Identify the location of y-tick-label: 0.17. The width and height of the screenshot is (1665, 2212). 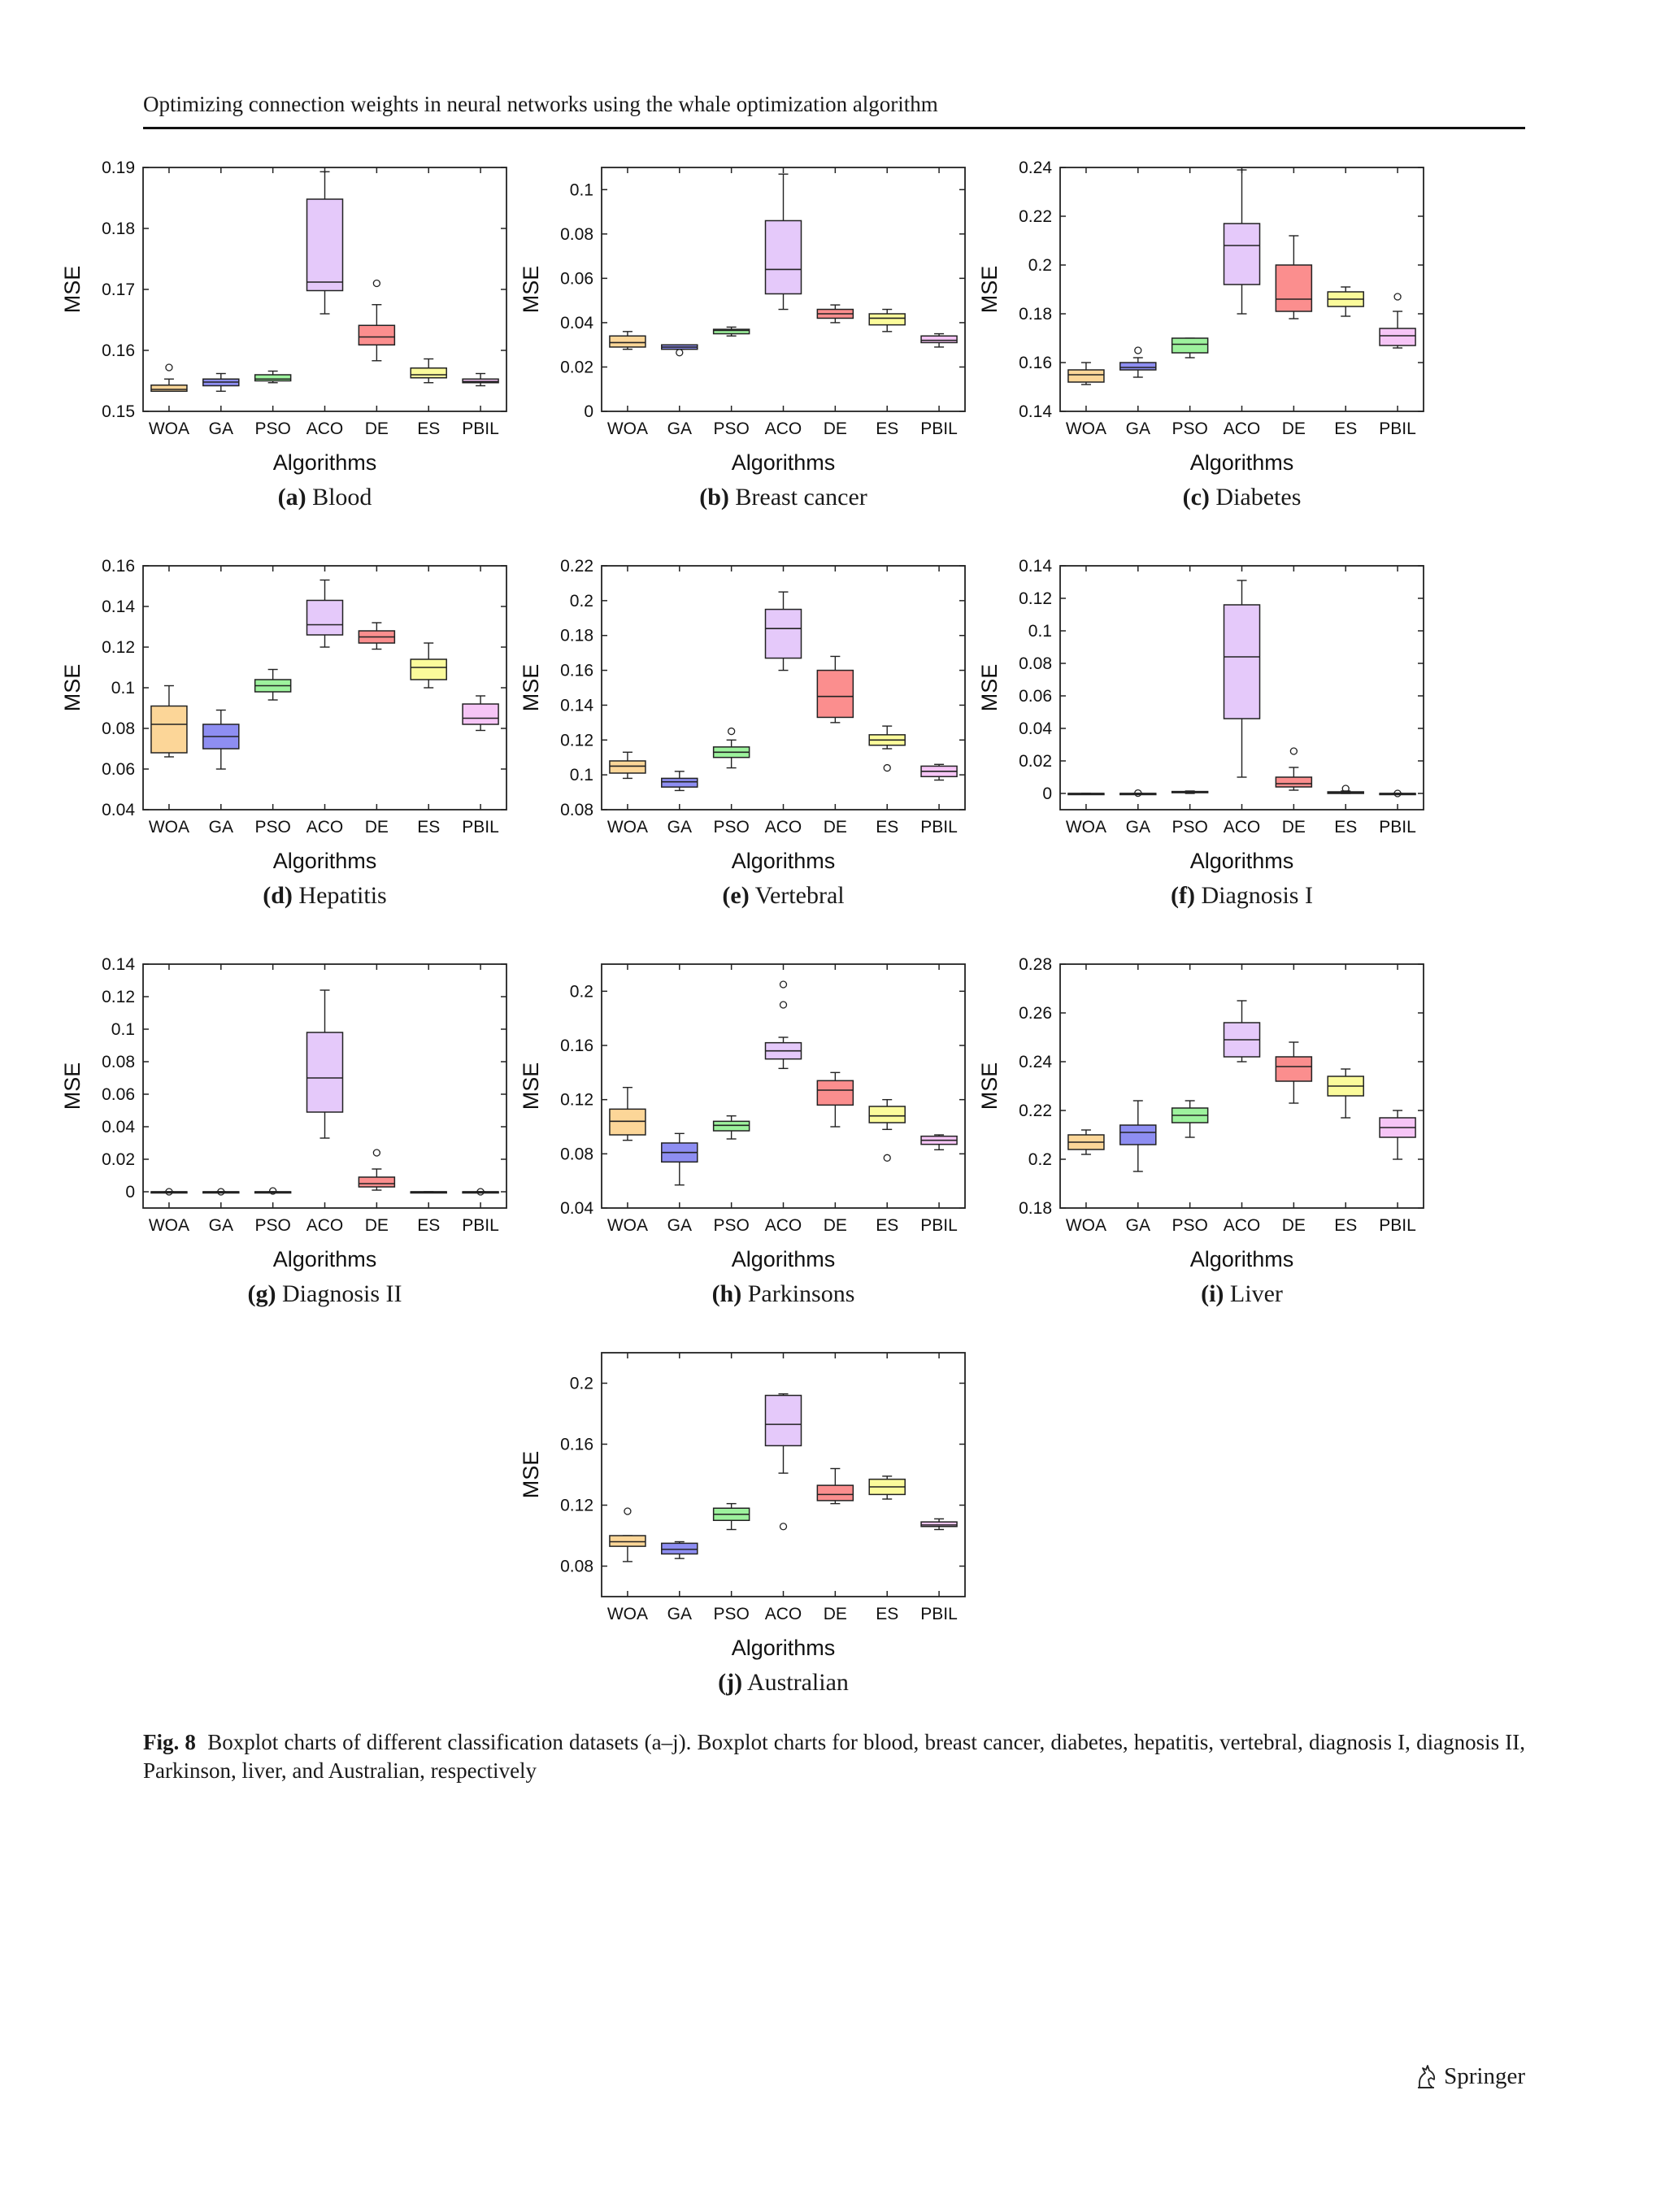
(118, 289).